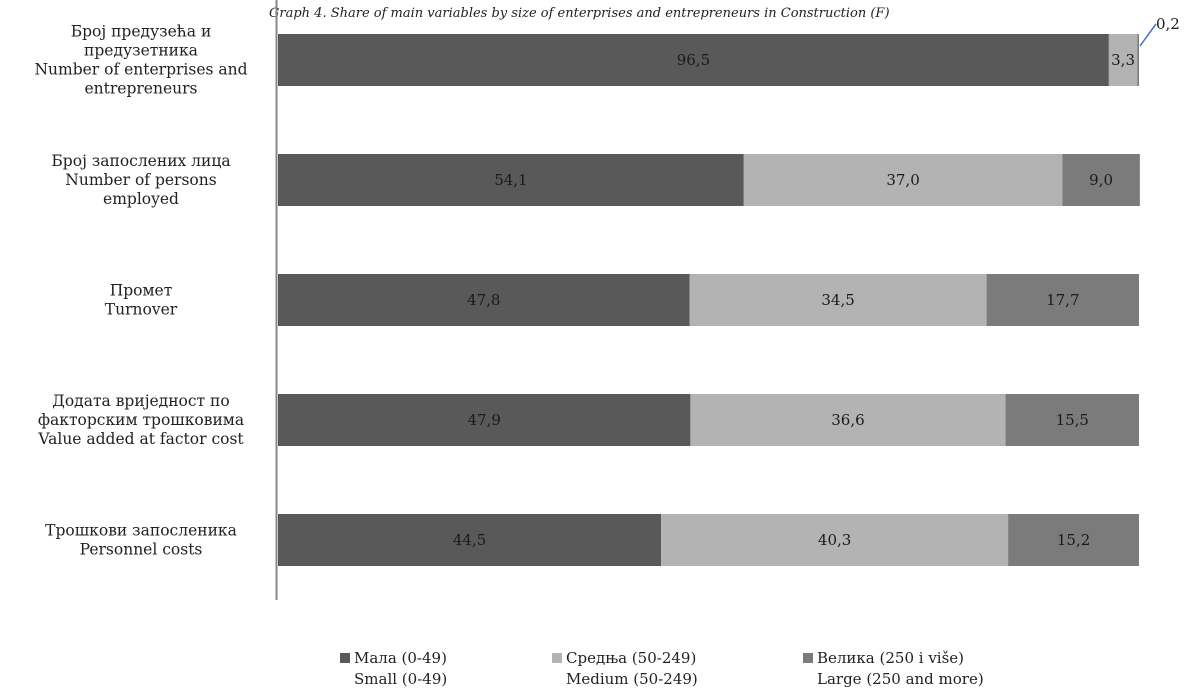  Describe the element at coordinates (140, 401) in the screenshot. I see `category-label: Додата вриједност по` at that location.